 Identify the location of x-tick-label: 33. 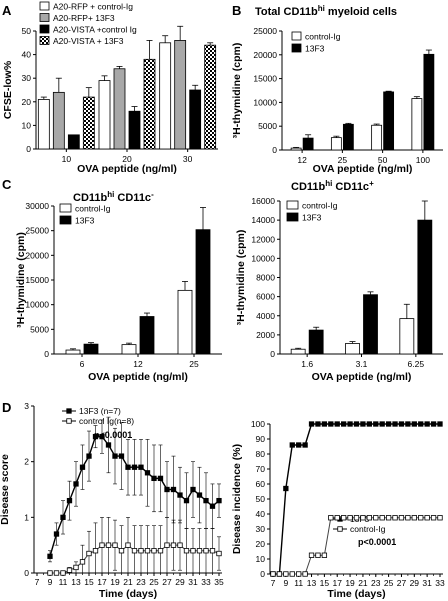
(206, 582).